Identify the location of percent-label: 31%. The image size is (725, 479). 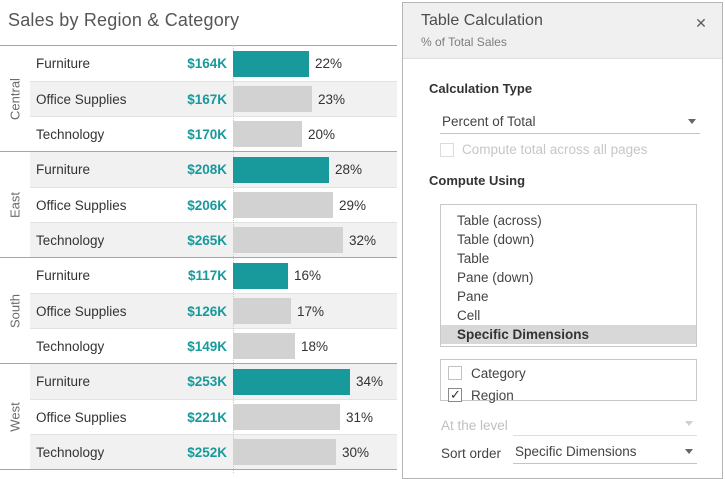
(360, 417).